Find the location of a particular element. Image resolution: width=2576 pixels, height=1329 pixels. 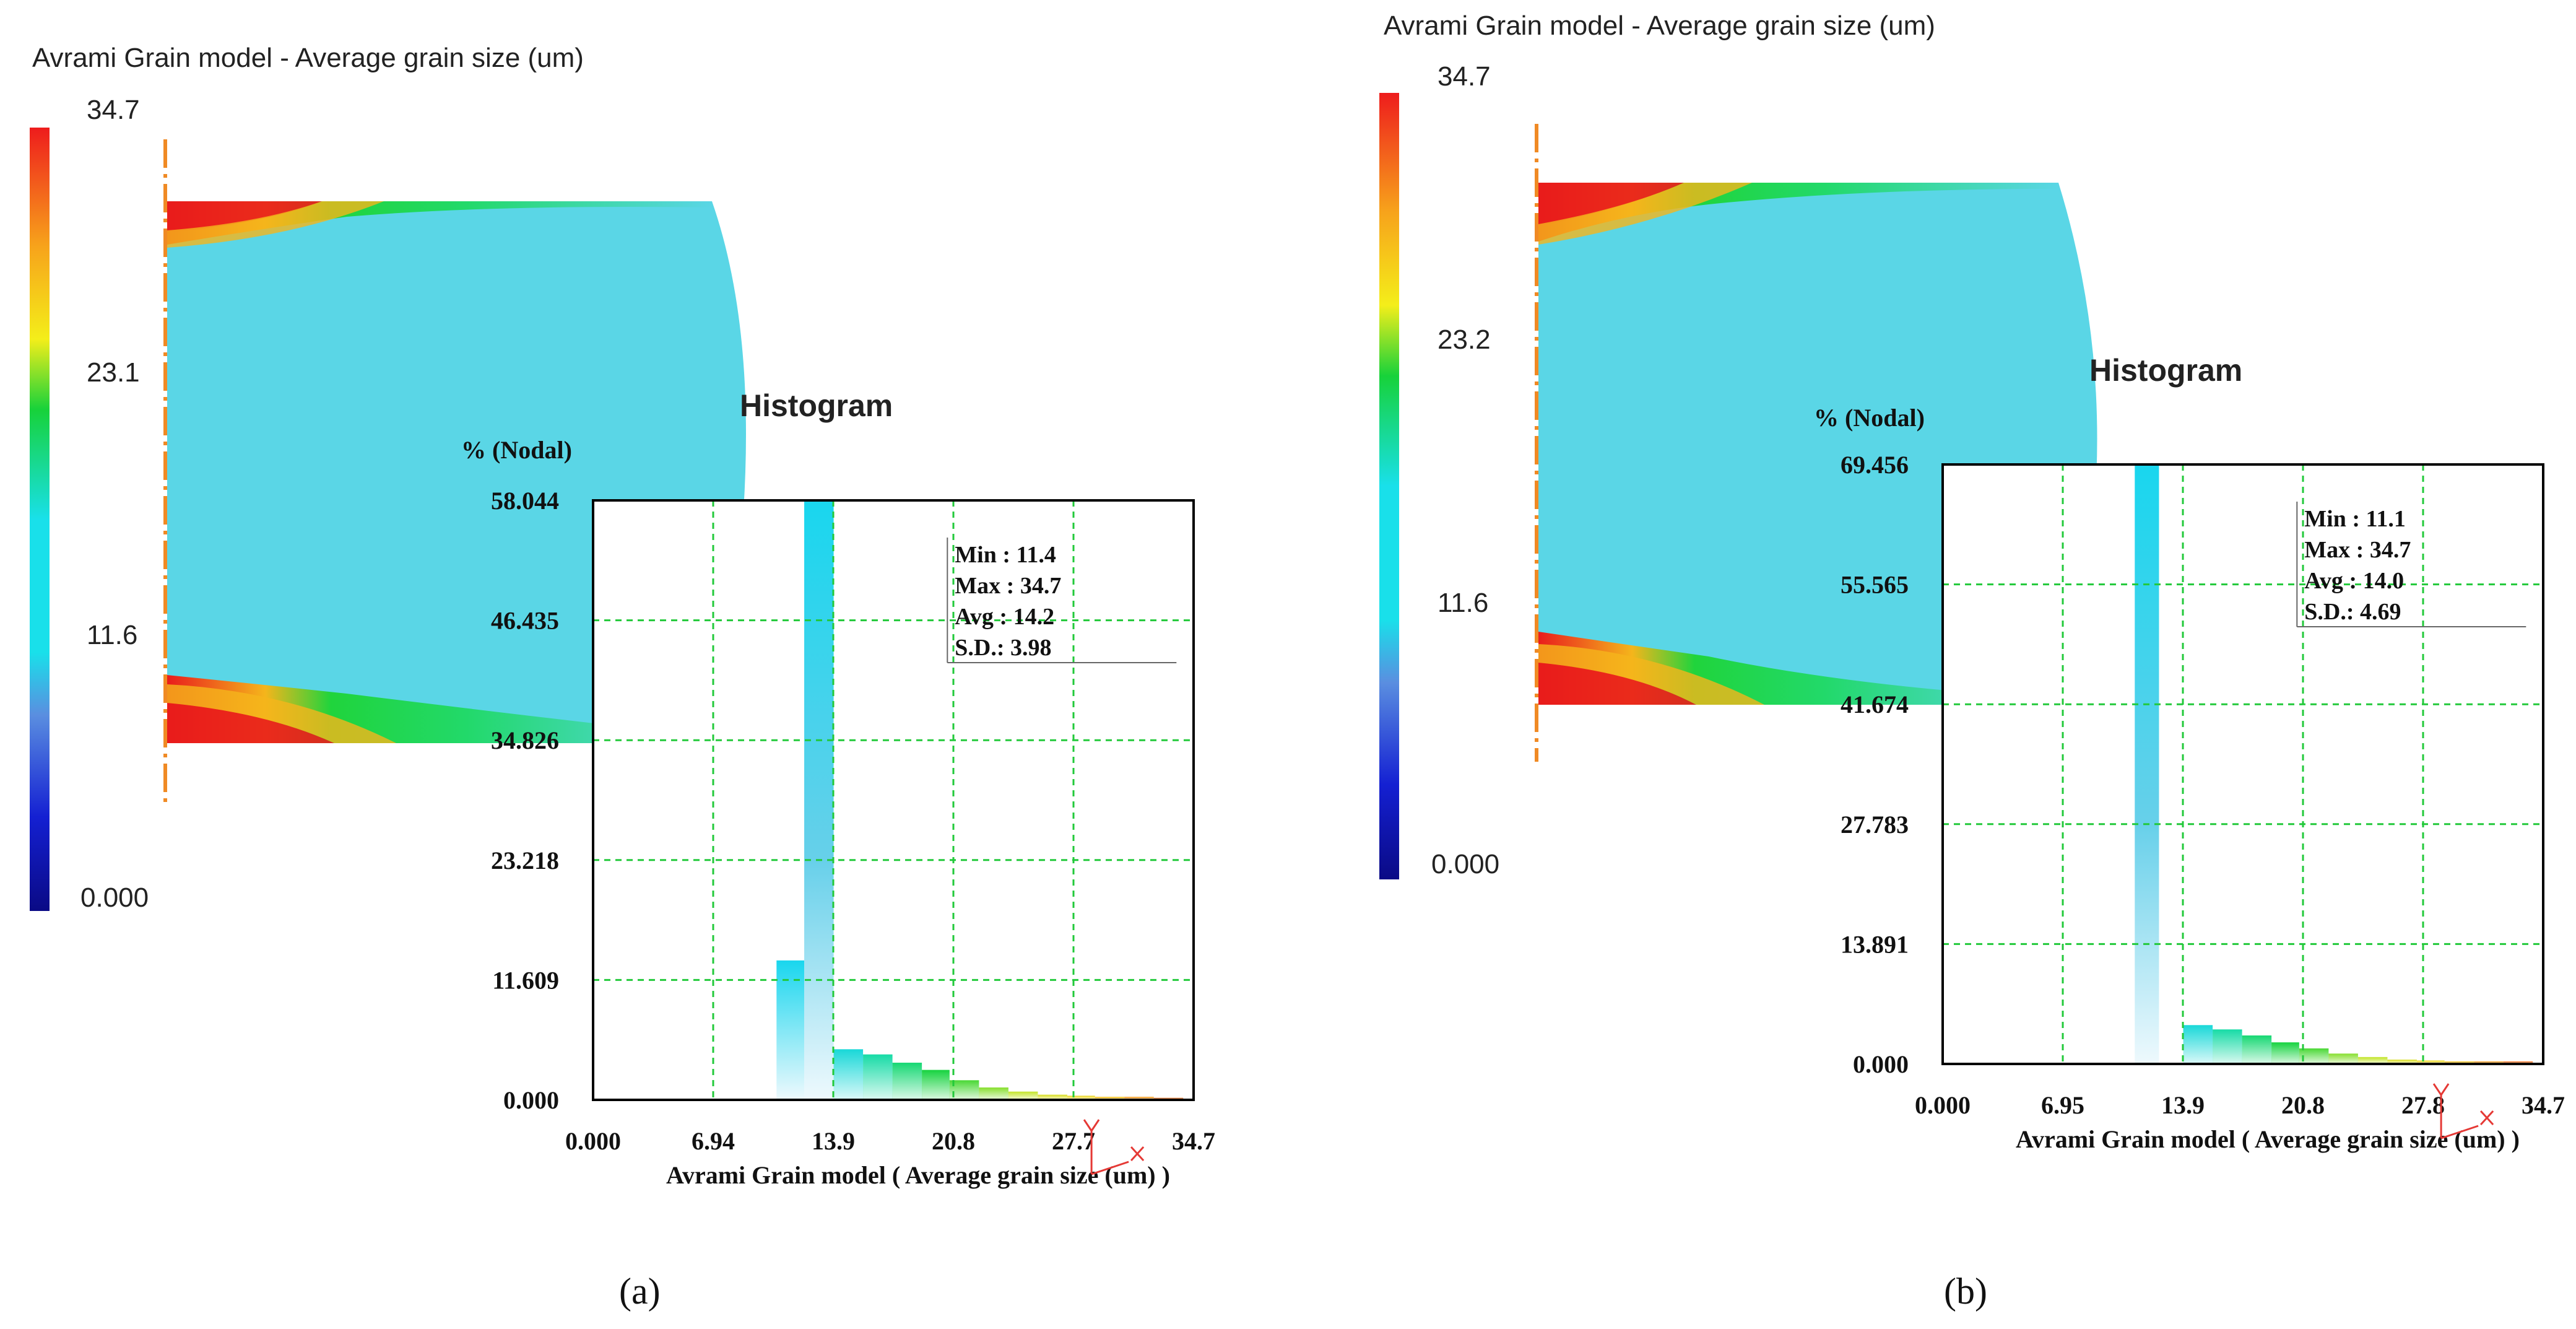

x-tick-label: 27.8 is located at coordinates (2423, 1105).